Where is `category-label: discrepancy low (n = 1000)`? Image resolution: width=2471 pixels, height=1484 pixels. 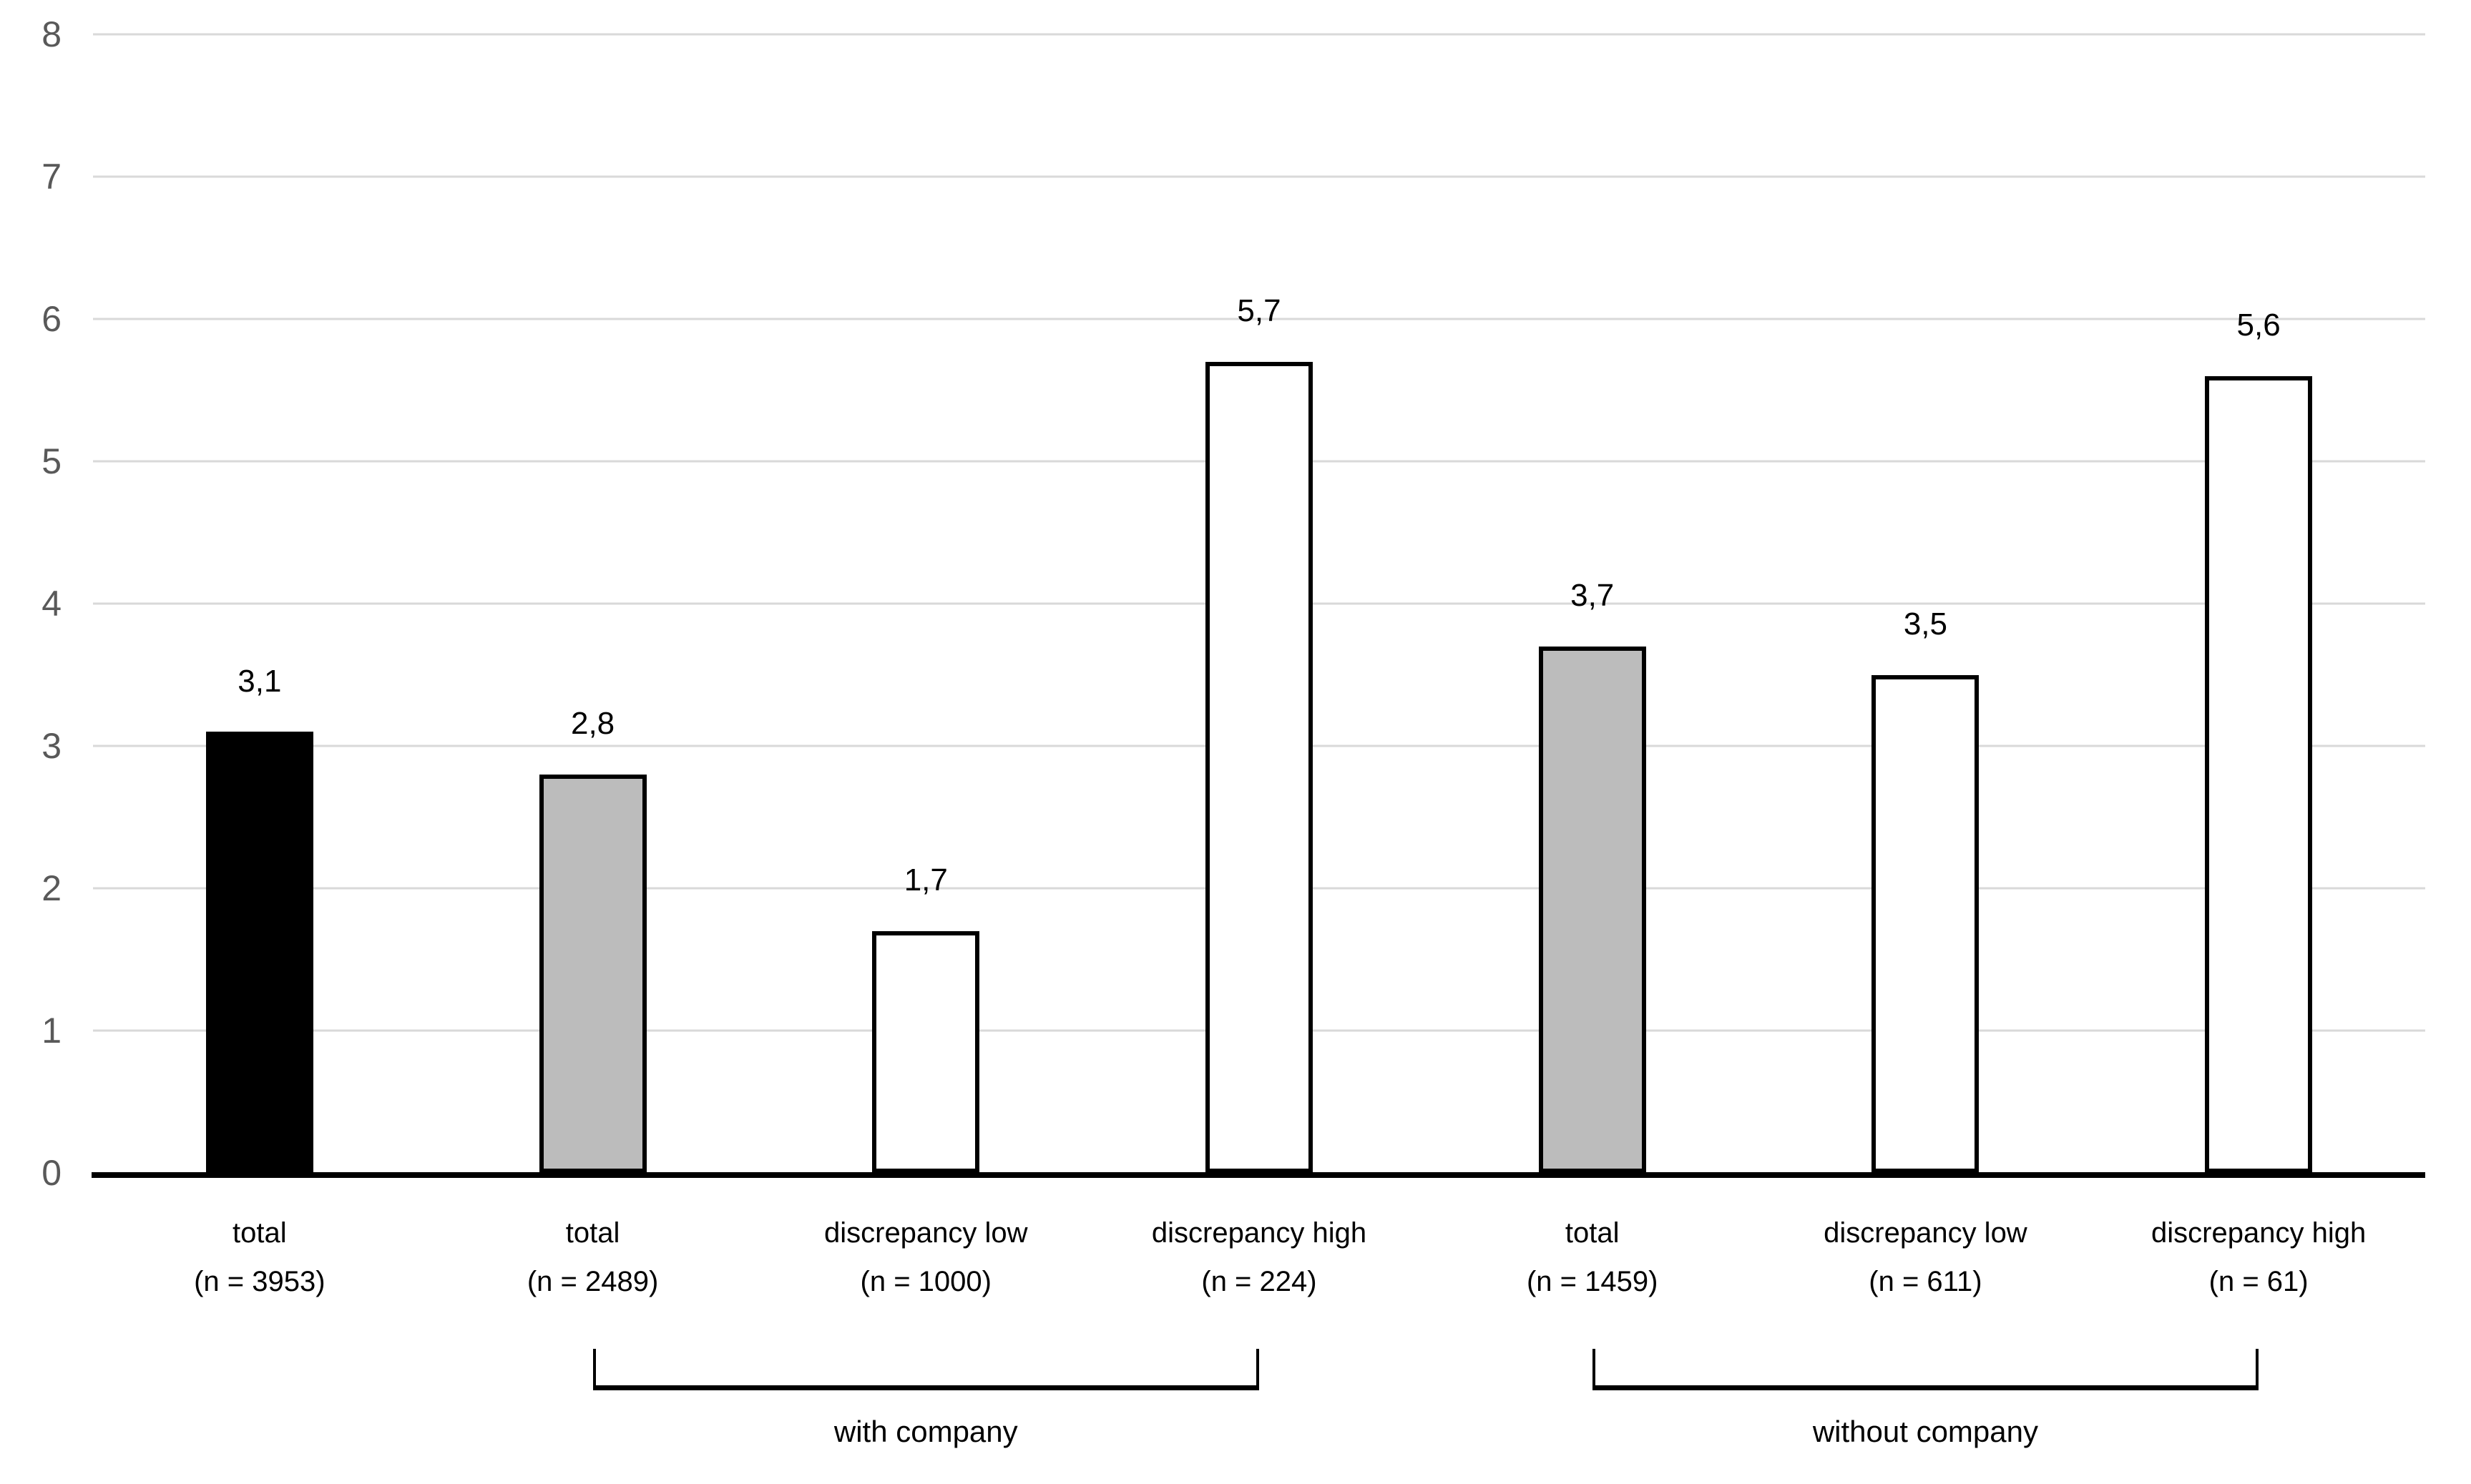 category-label: discrepancy low (n = 1000) is located at coordinates (925, 1257).